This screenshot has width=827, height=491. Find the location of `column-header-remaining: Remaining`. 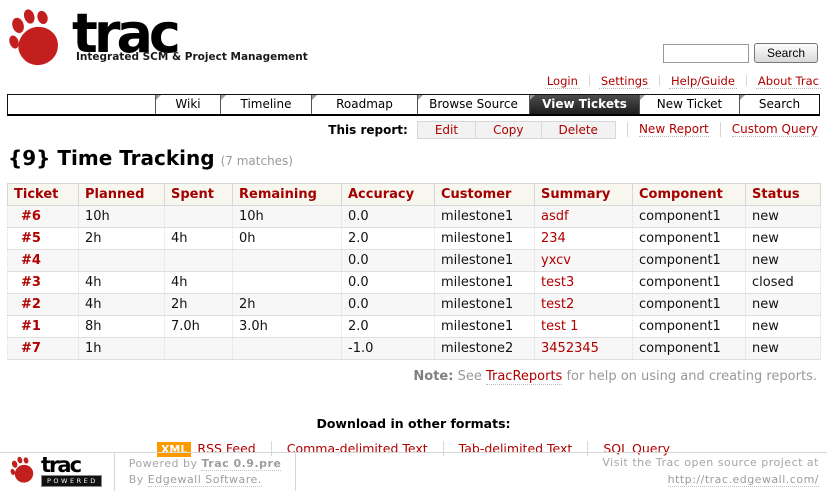

column-header-remaining: Remaining is located at coordinates (287, 194).